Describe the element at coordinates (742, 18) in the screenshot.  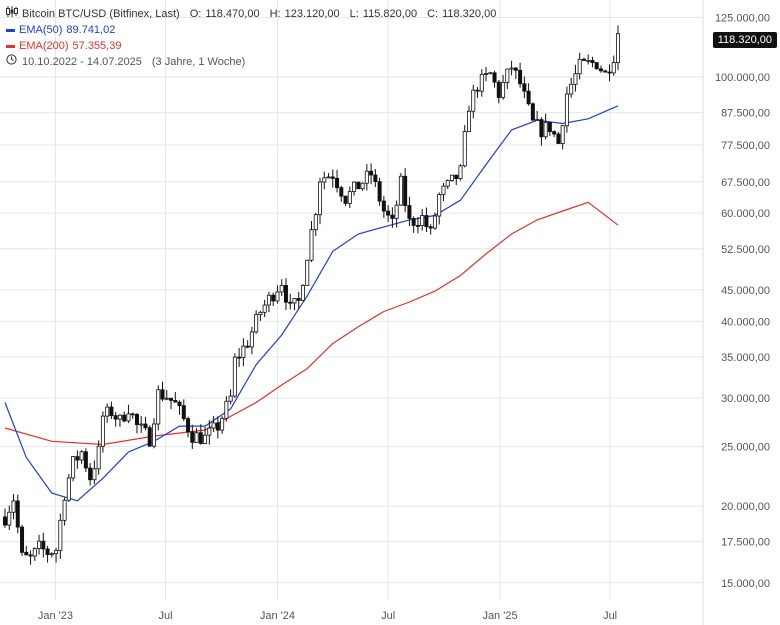
I see `y-tick-label: 125.000,00` at that location.